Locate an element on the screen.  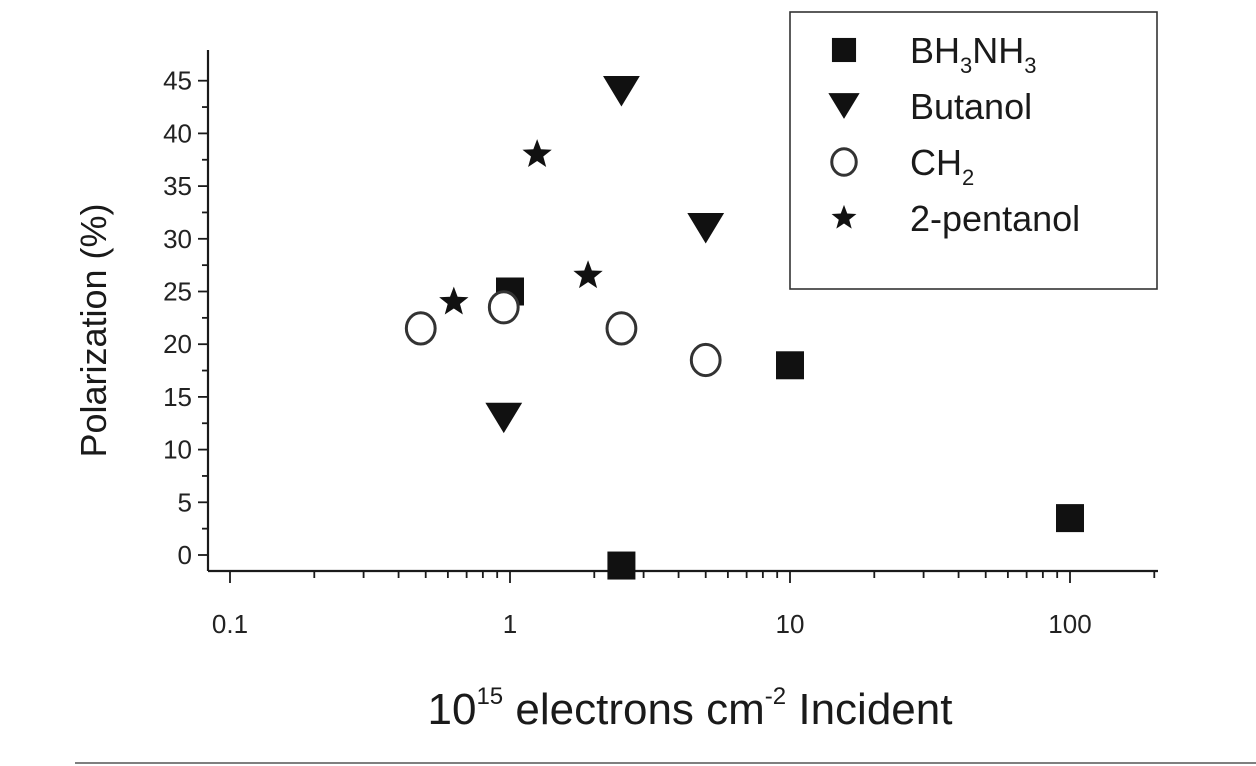
x-tick-label: 0.1 is located at coordinates (230, 624).